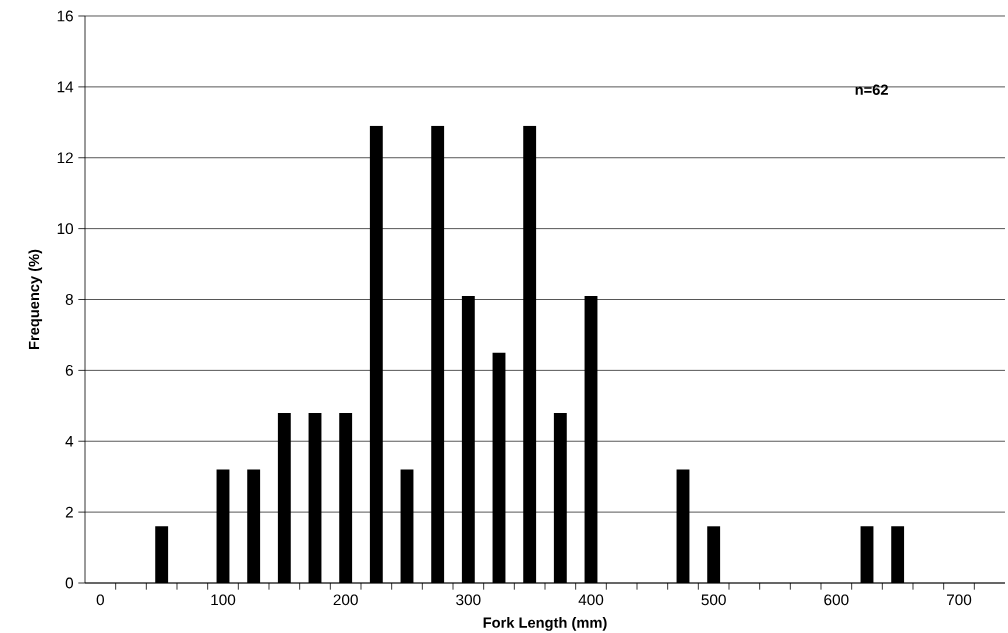 Image resolution: width=1008 pixels, height=633 pixels. I want to click on x-tick-label: 0, so click(100, 600).